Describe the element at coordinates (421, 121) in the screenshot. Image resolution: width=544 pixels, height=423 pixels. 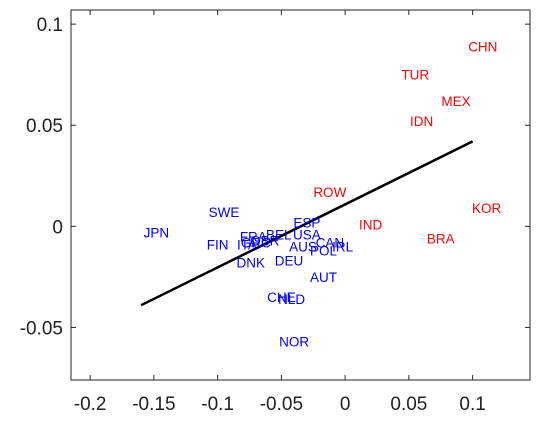
I see `point-label-idn: IDN` at that location.